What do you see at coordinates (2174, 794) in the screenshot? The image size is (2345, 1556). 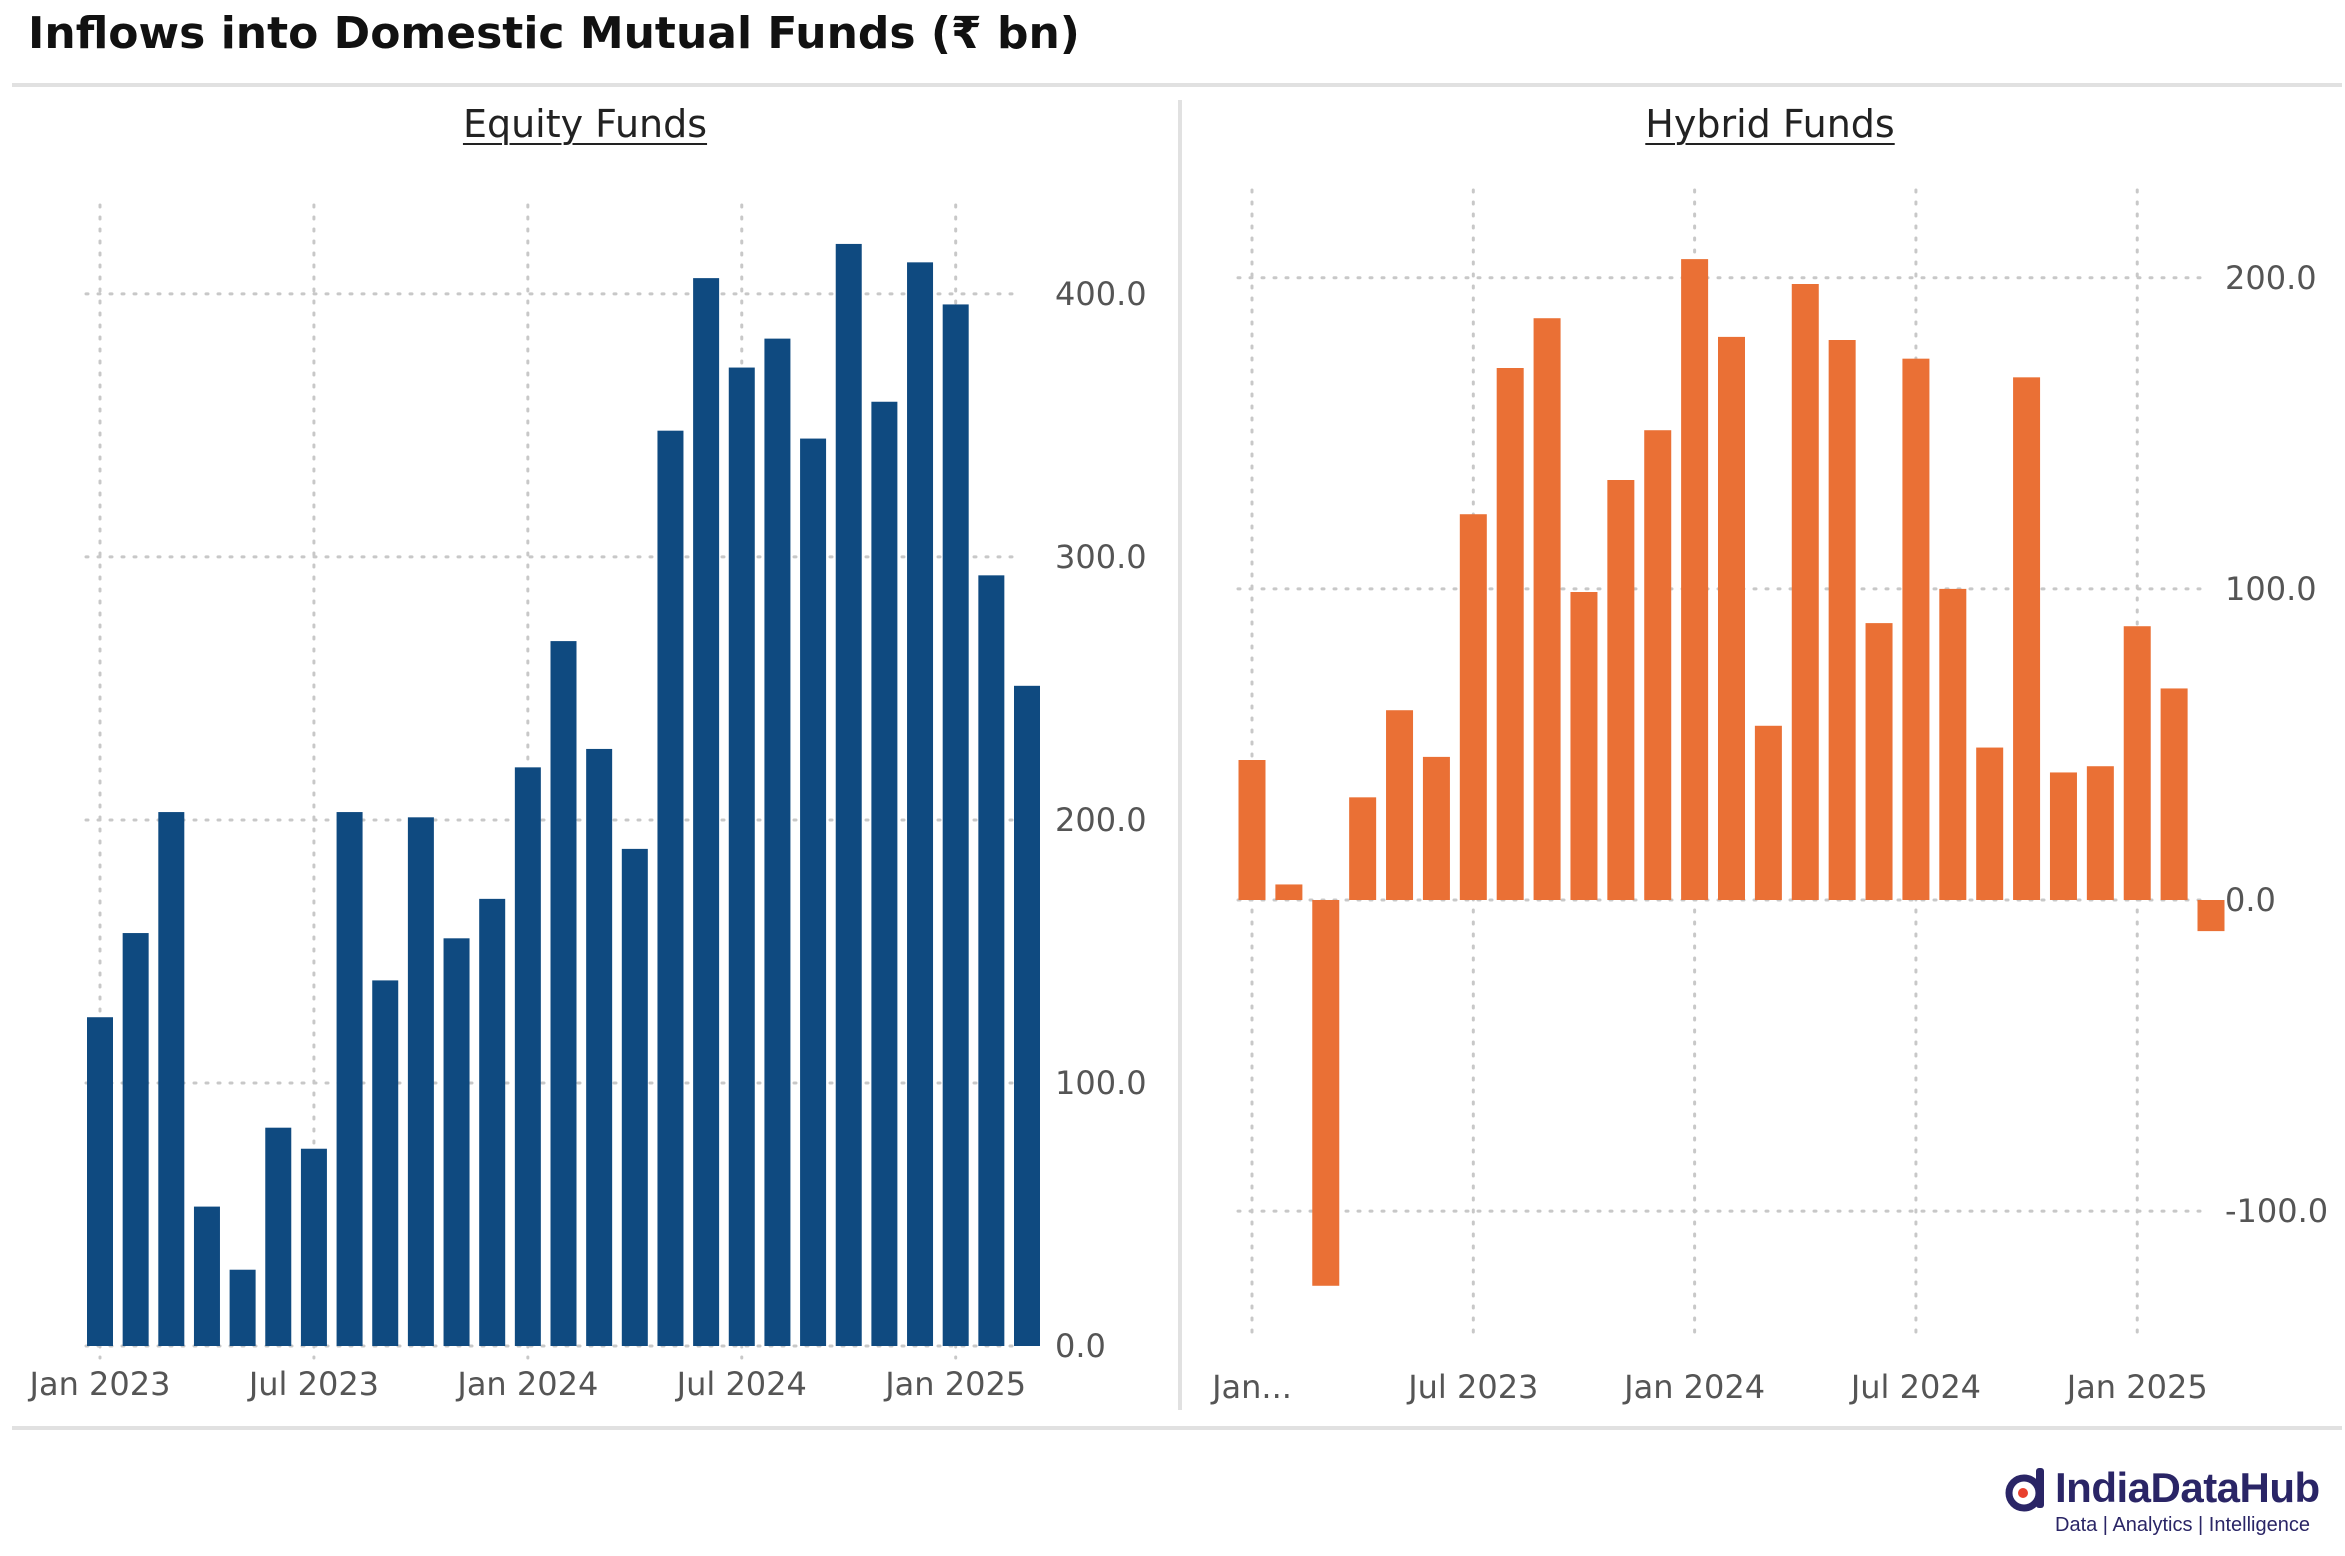 I see `hybrid-bar-feb-2025` at bounding box center [2174, 794].